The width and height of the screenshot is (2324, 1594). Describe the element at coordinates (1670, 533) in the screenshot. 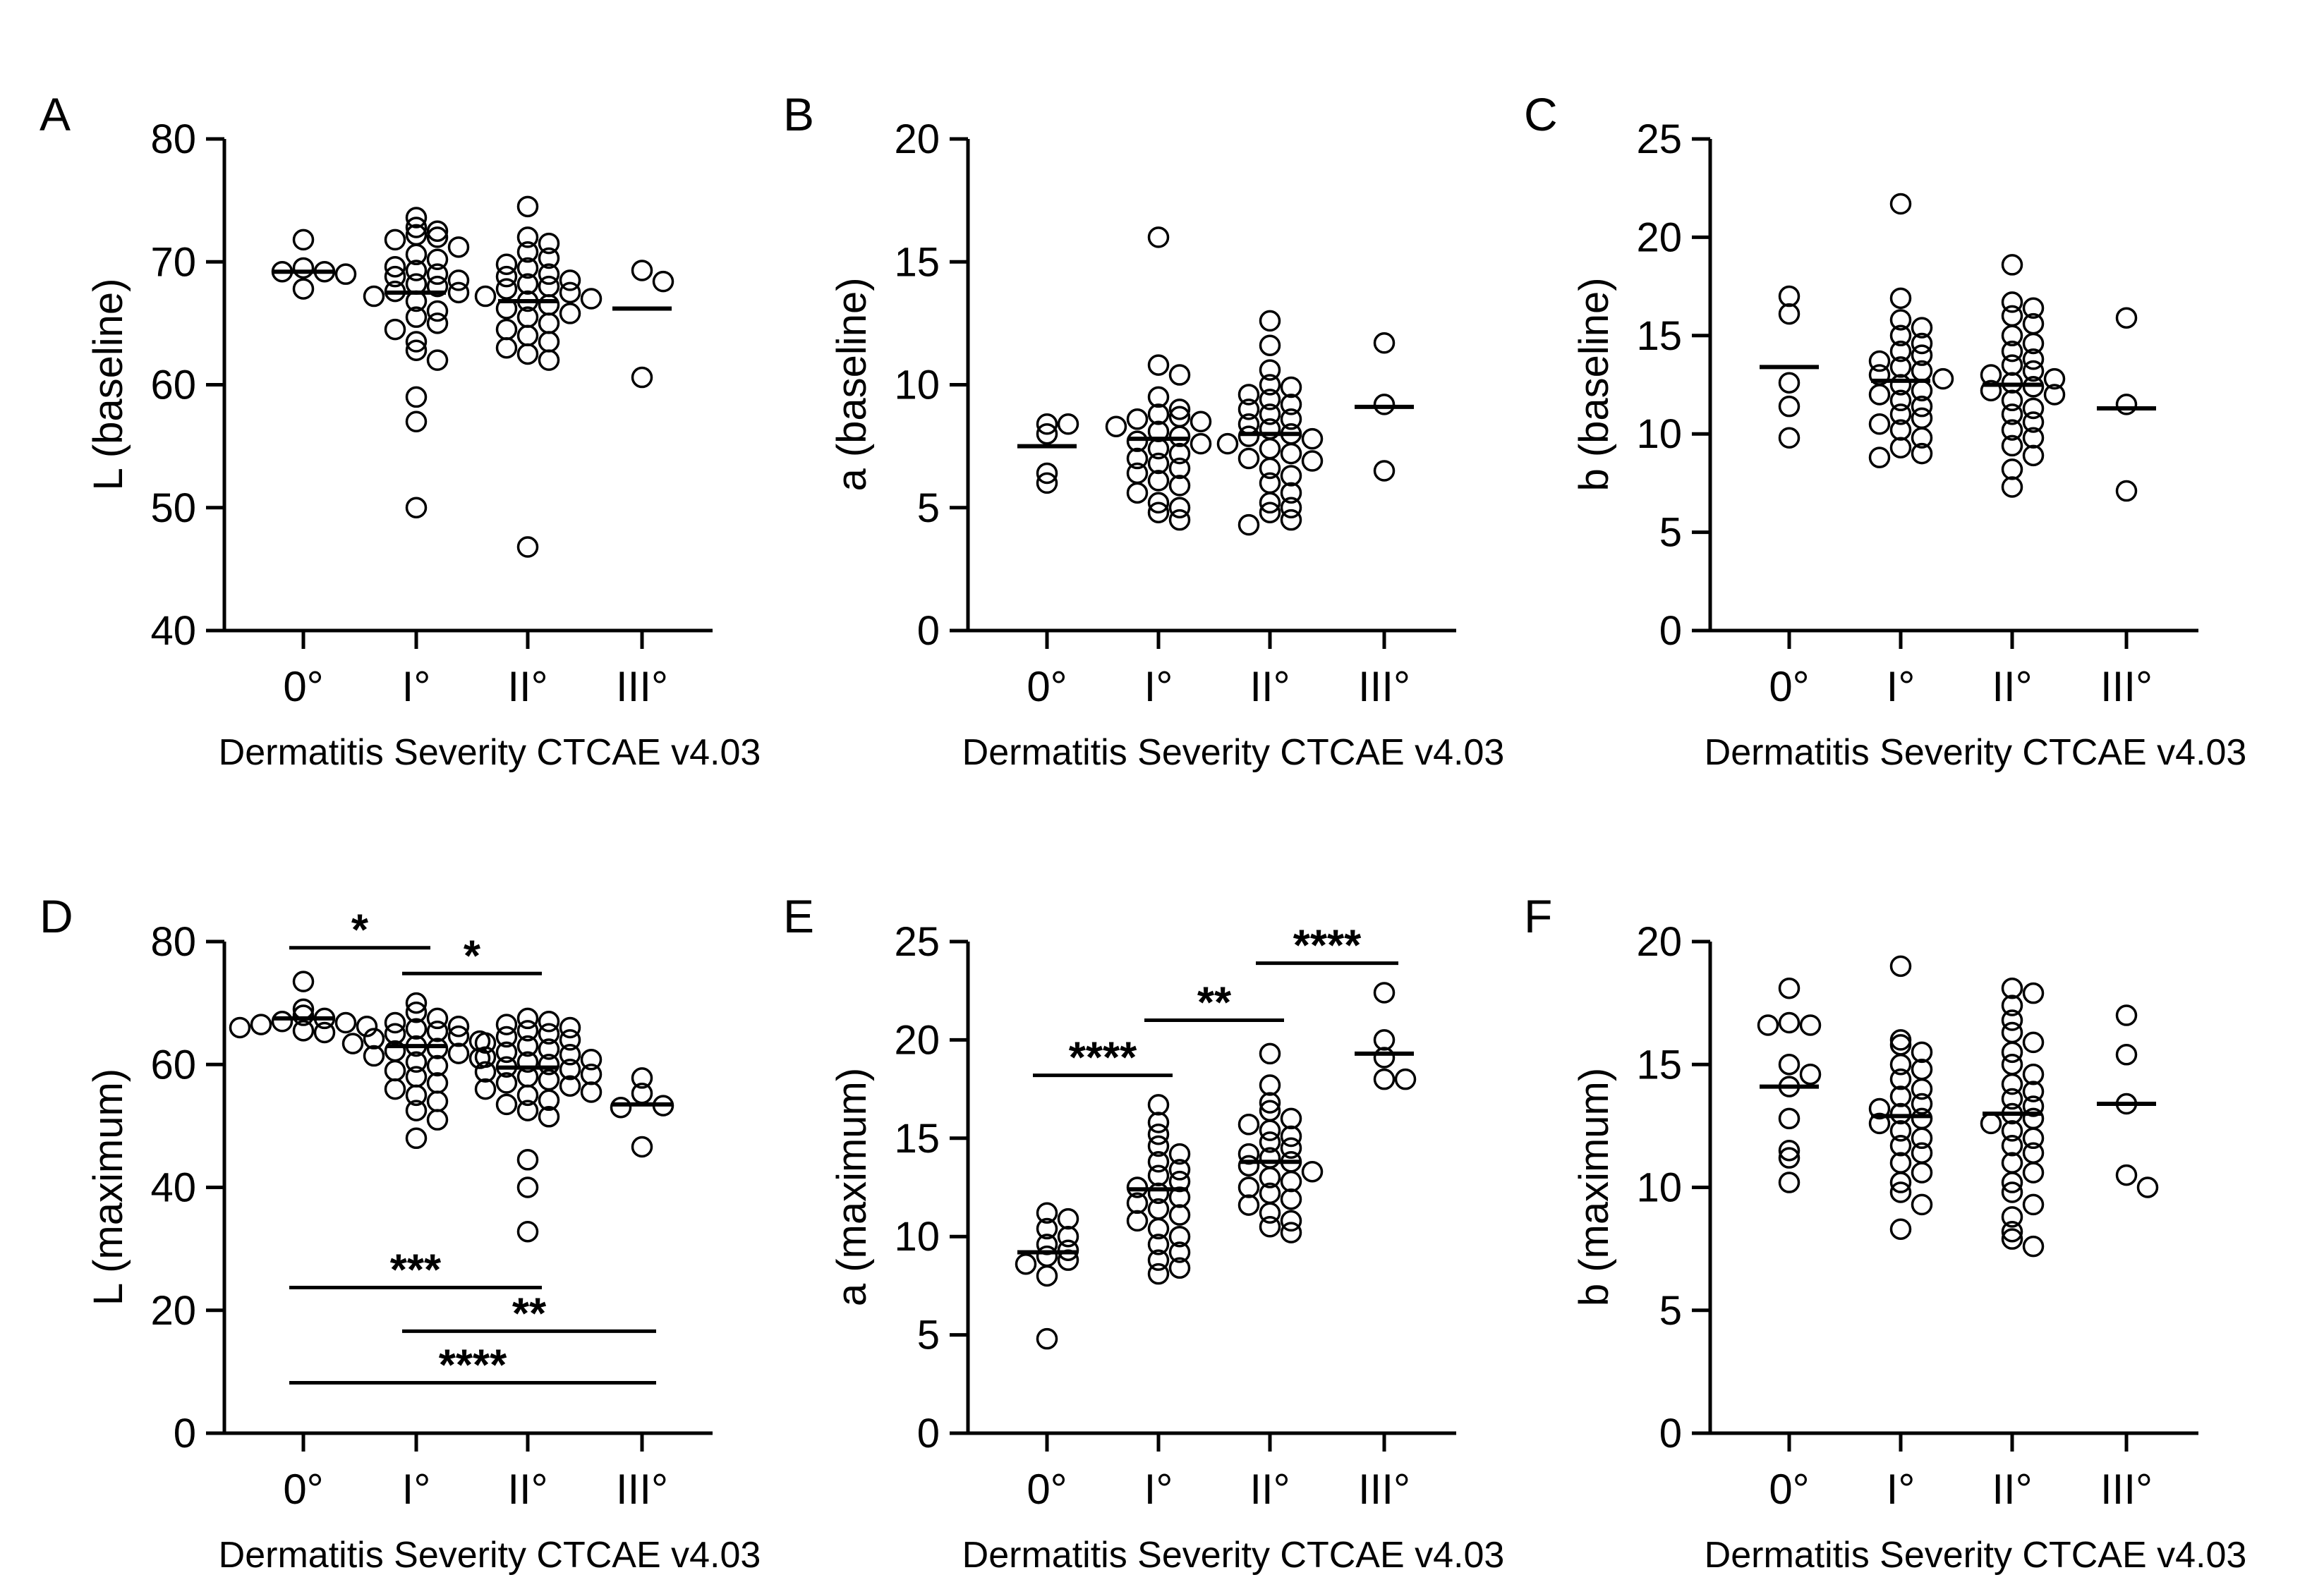

I see `y-tick-label: 5` at that location.